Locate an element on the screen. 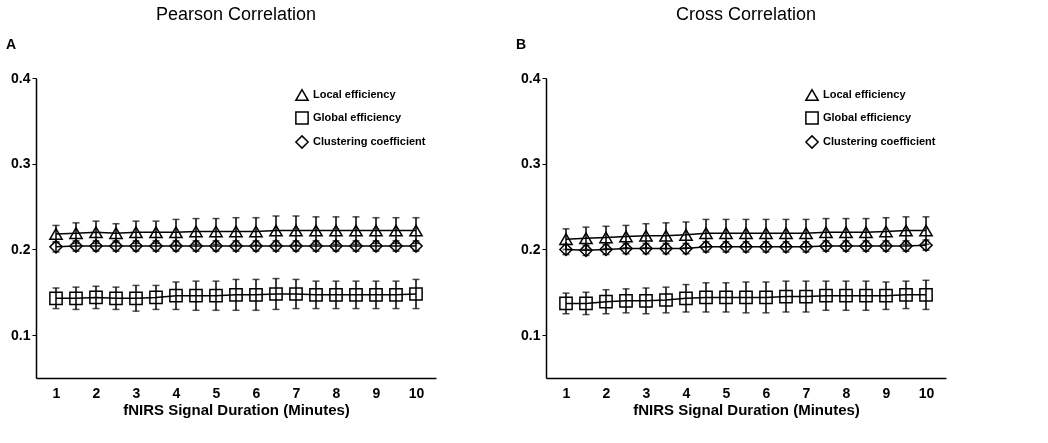 Image resolution: width=1048 pixels, height=443 pixels. text: B is located at coordinates (521, 44).